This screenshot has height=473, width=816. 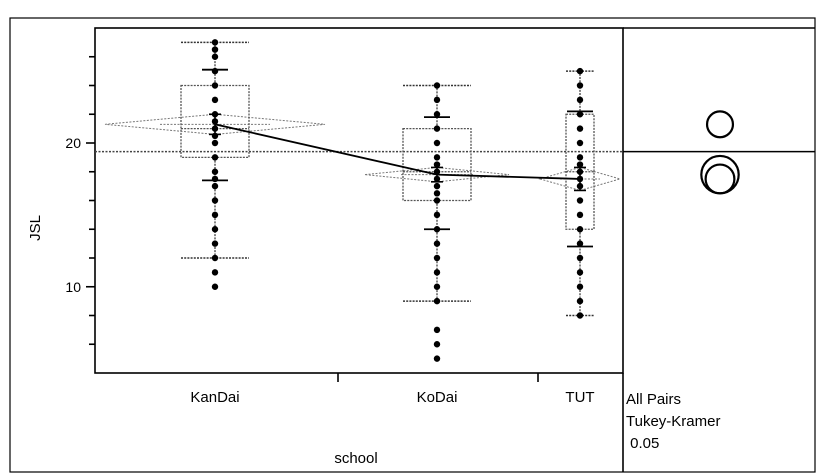 I want to click on y-tick-label: 20, so click(x=73, y=143).